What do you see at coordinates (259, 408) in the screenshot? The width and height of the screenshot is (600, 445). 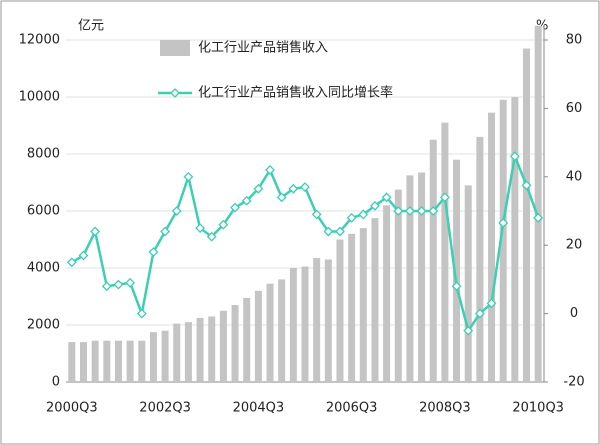 I see `x-tick-label: 2004Q3` at bounding box center [259, 408].